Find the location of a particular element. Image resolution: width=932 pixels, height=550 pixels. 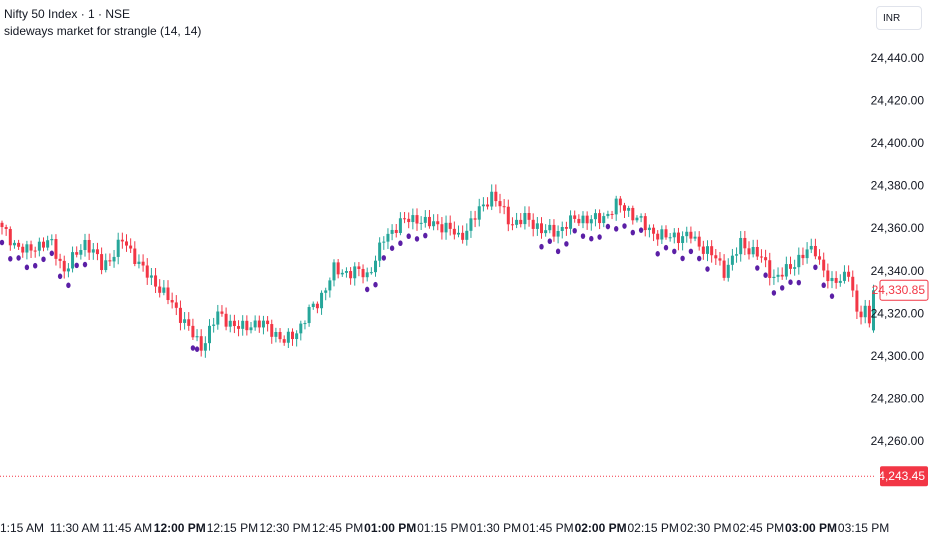

last-price-box is located at coordinates (904, 290).